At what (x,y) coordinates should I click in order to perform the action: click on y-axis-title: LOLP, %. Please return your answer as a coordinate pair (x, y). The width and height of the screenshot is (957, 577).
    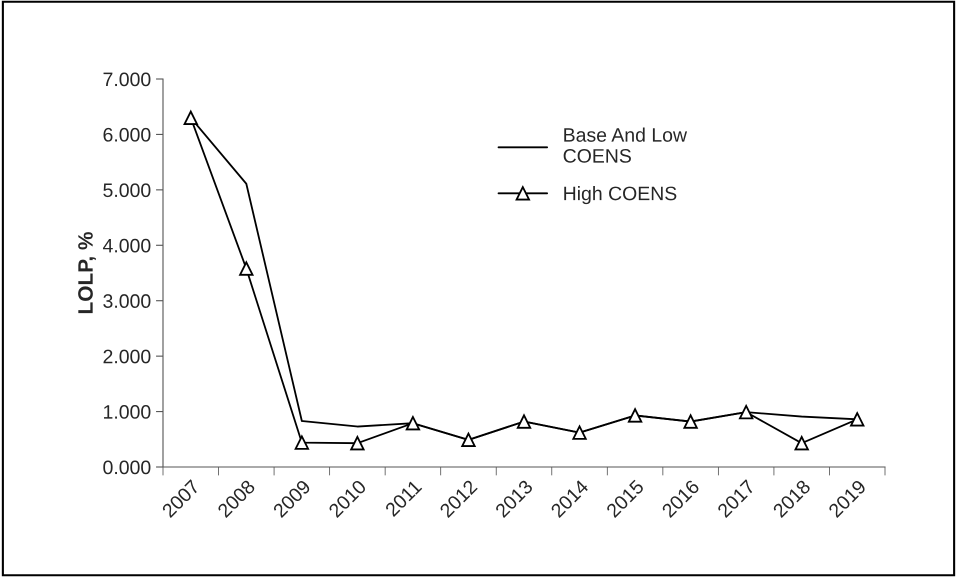
    Looking at the image, I should click on (87, 273).